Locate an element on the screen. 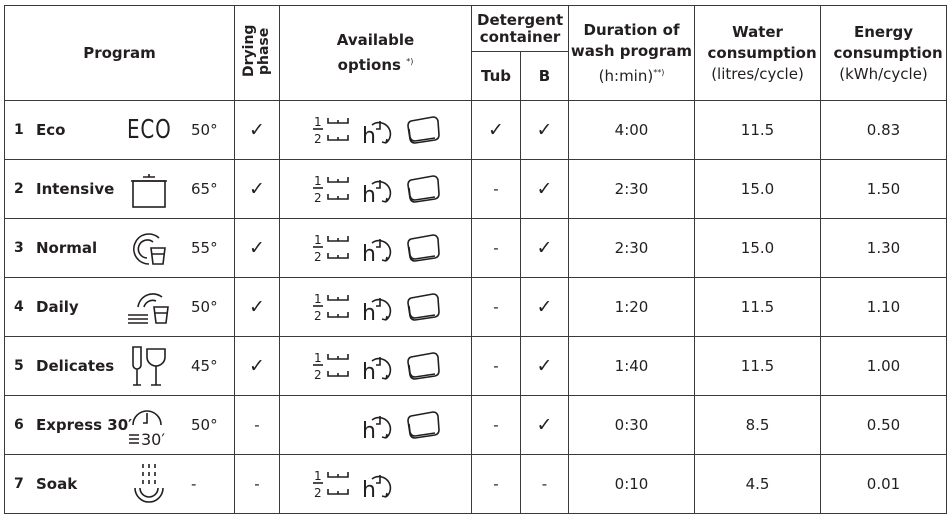 The width and height of the screenshot is (950, 523). program-name: Intensive is located at coordinates (75, 189).